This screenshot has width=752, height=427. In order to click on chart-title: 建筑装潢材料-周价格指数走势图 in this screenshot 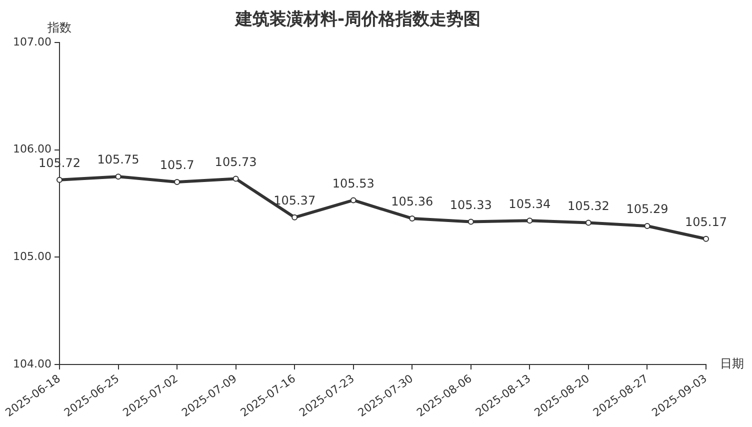, I will do `click(357, 20)`.